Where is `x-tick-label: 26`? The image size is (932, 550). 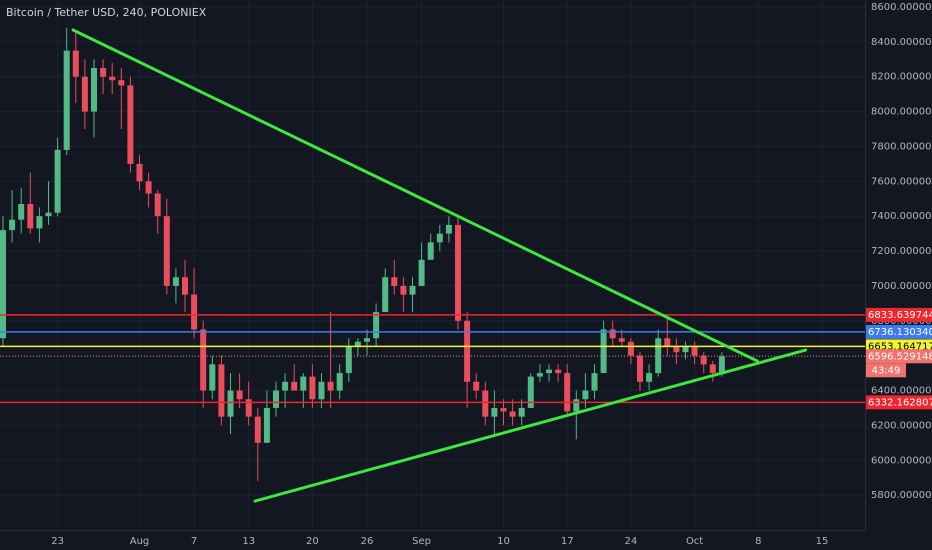
x-tick-label: 26 is located at coordinates (367, 541).